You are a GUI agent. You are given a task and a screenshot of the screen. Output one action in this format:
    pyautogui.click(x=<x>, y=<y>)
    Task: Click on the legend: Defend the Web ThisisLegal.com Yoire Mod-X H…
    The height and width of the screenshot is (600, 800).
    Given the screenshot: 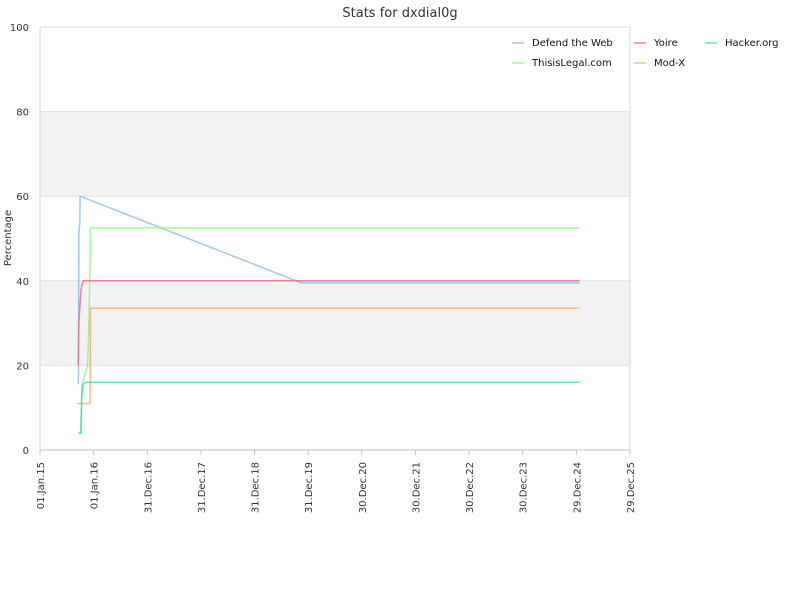 What is the action you would take?
    pyautogui.click(x=645, y=53)
    